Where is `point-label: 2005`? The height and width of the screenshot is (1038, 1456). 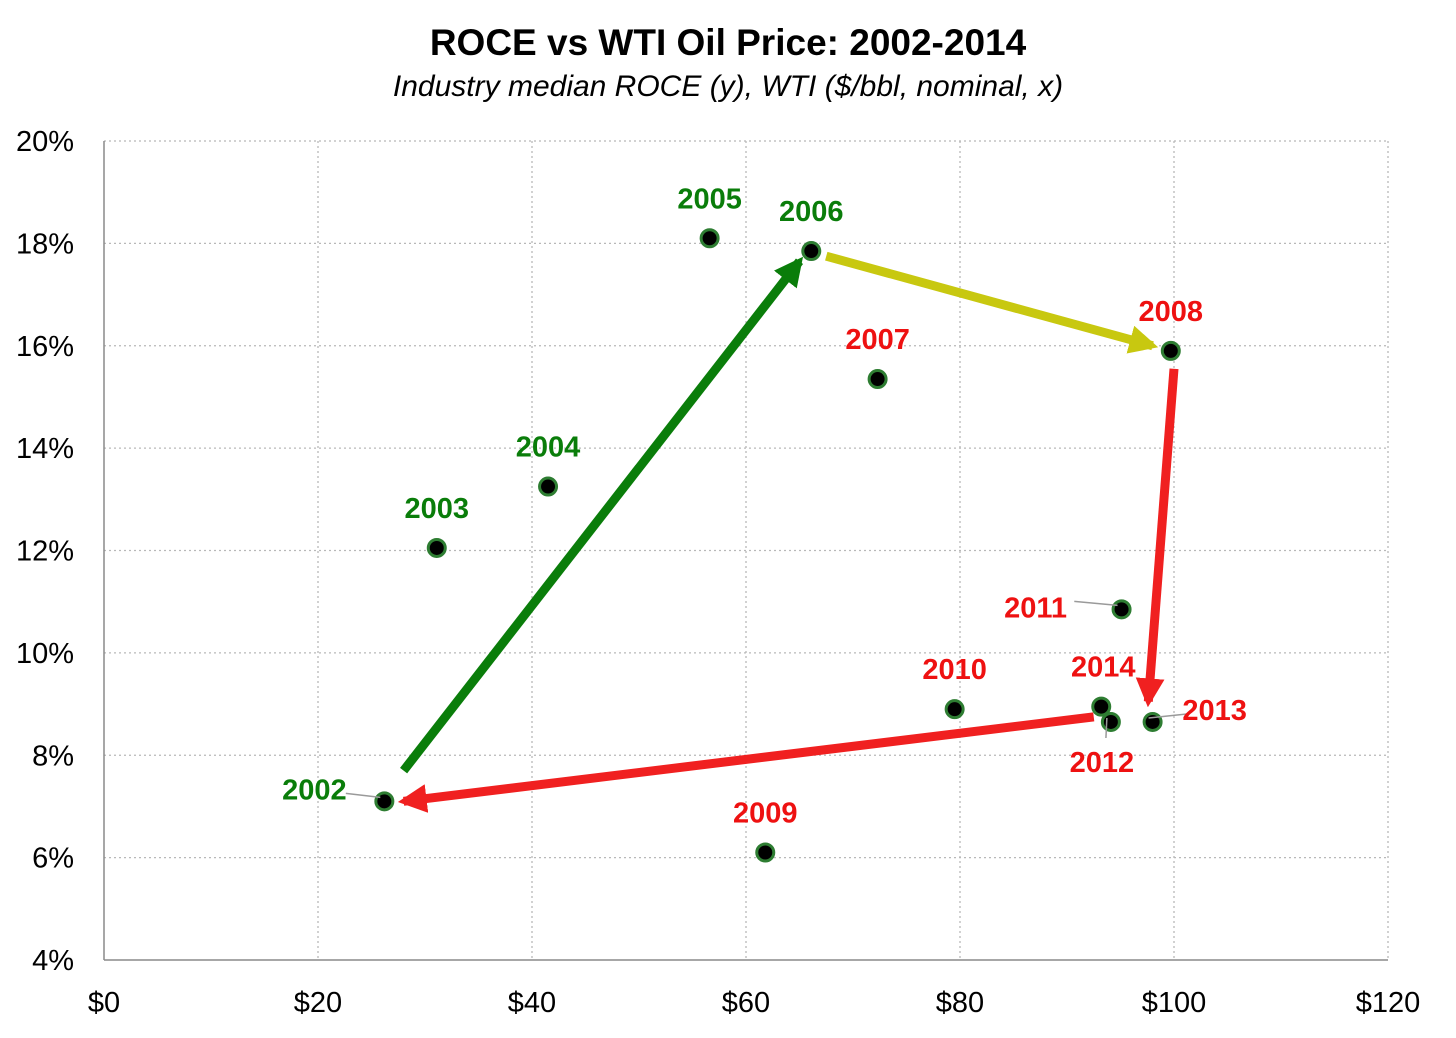 point-label: 2005 is located at coordinates (709, 199).